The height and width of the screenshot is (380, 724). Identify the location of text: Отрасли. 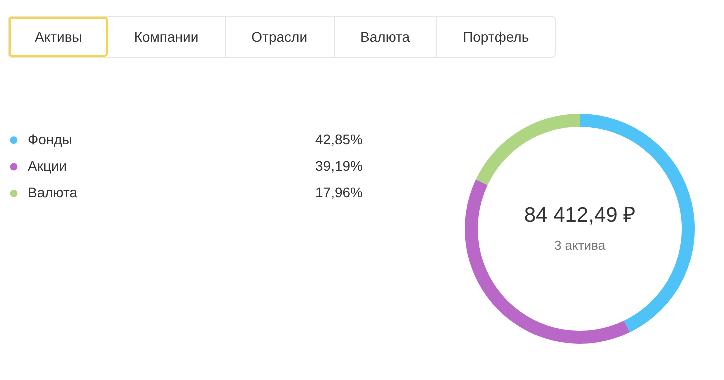
(280, 37).